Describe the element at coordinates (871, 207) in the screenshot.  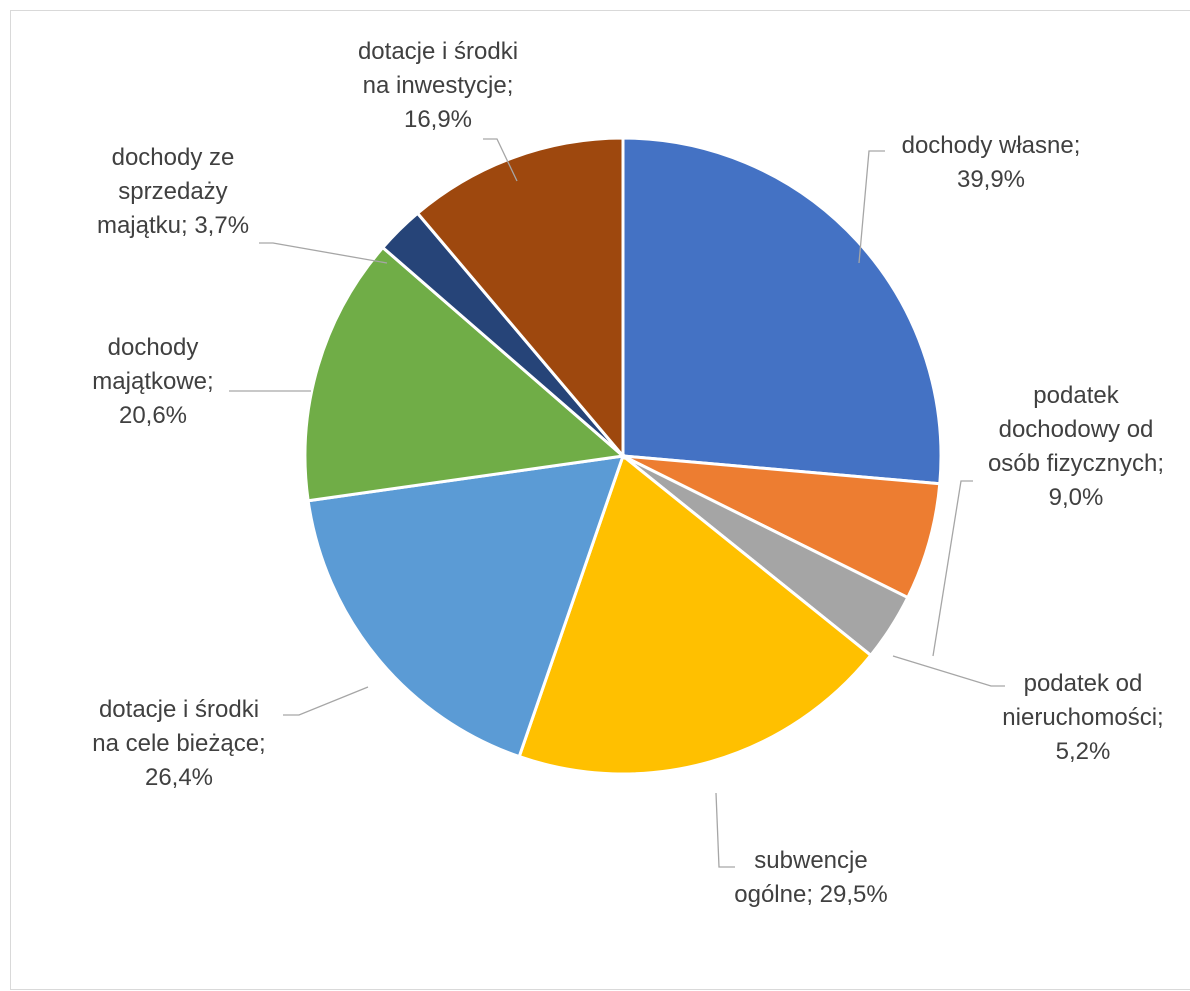
I see `leader-line-dochody-wlasne` at that location.